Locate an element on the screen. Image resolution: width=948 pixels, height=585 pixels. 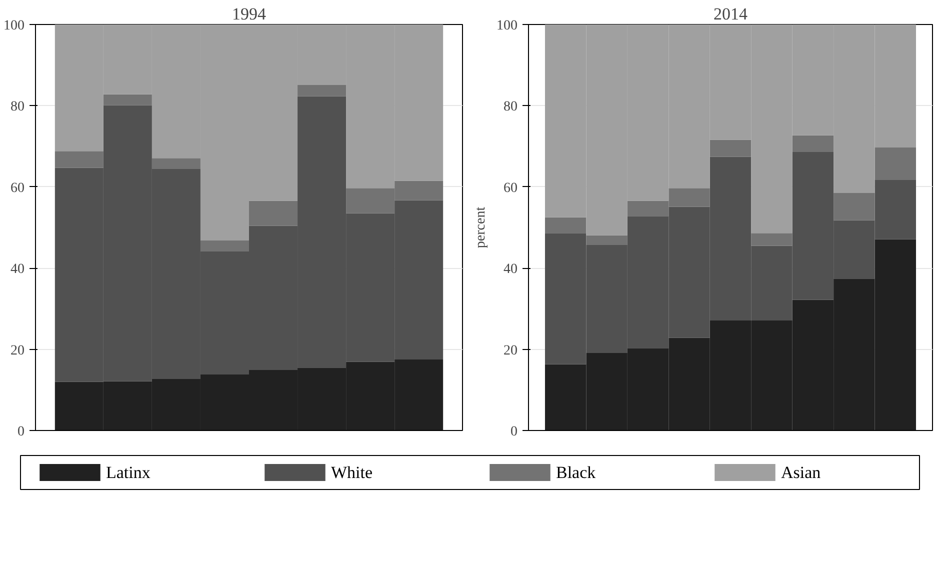
chart-title: 2014 is located at coordinates (731, 14).